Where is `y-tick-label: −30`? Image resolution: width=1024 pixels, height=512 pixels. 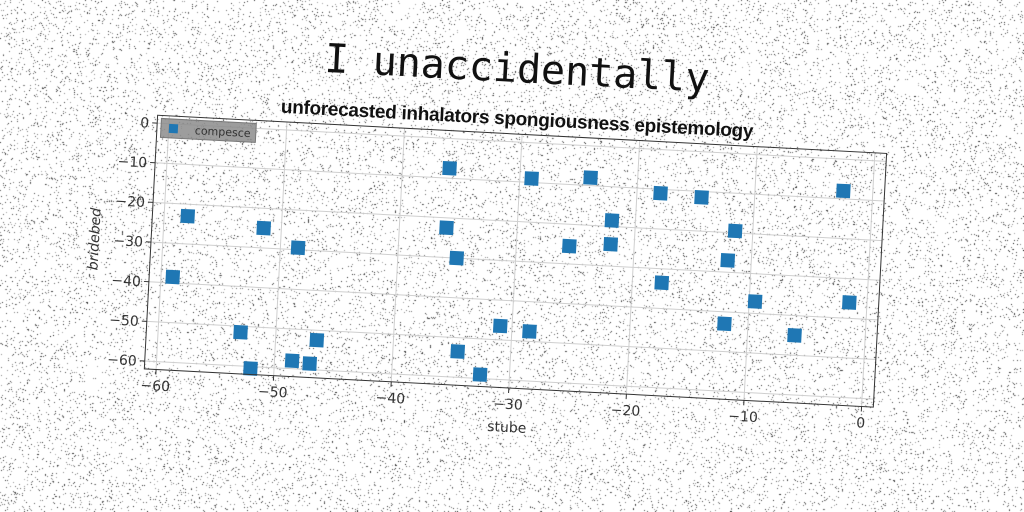 y-tick-label: −30 is located at coordinates (128, 242).